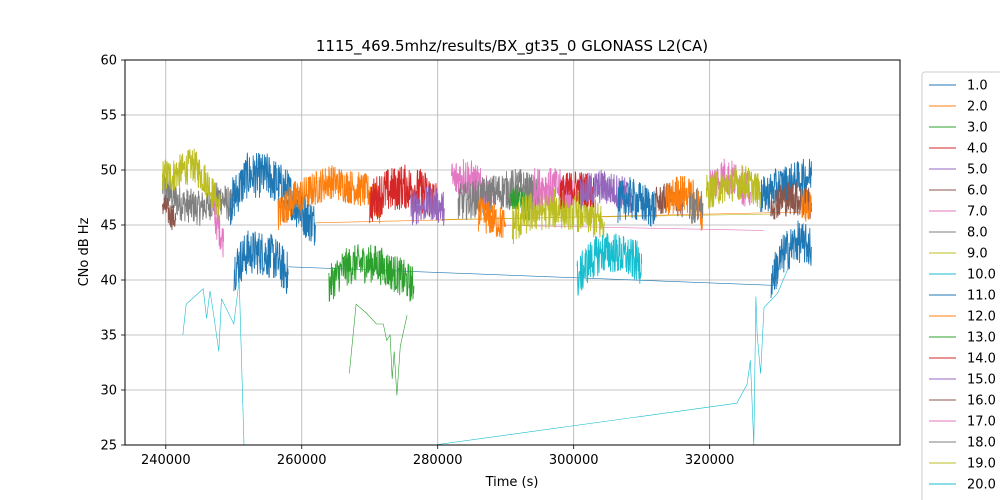  Describe the element at coordinates (981, 464) in the screenshot. I see `legend-label: 19.0` at that location.